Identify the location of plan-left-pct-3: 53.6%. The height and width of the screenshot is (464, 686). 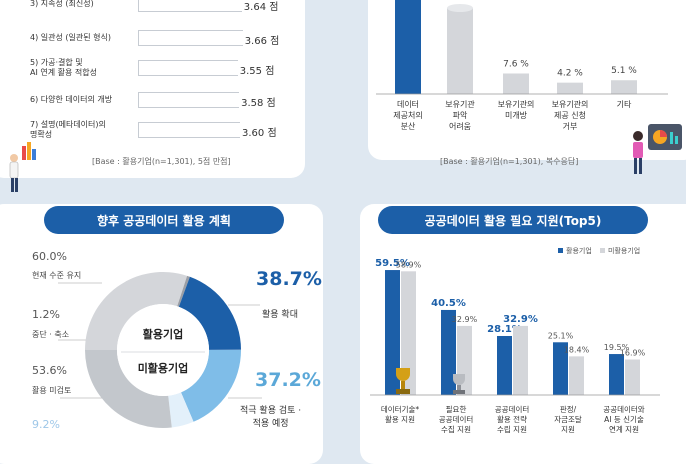
(49, 370).